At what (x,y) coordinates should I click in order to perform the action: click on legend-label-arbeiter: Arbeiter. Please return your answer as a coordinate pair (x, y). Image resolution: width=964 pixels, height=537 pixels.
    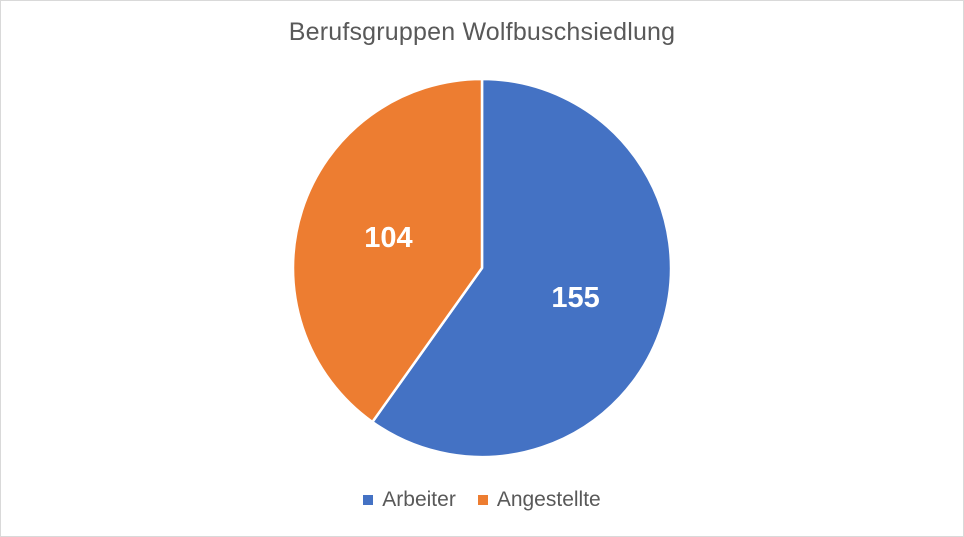
    Looking at the image, I should click on (419, 499).